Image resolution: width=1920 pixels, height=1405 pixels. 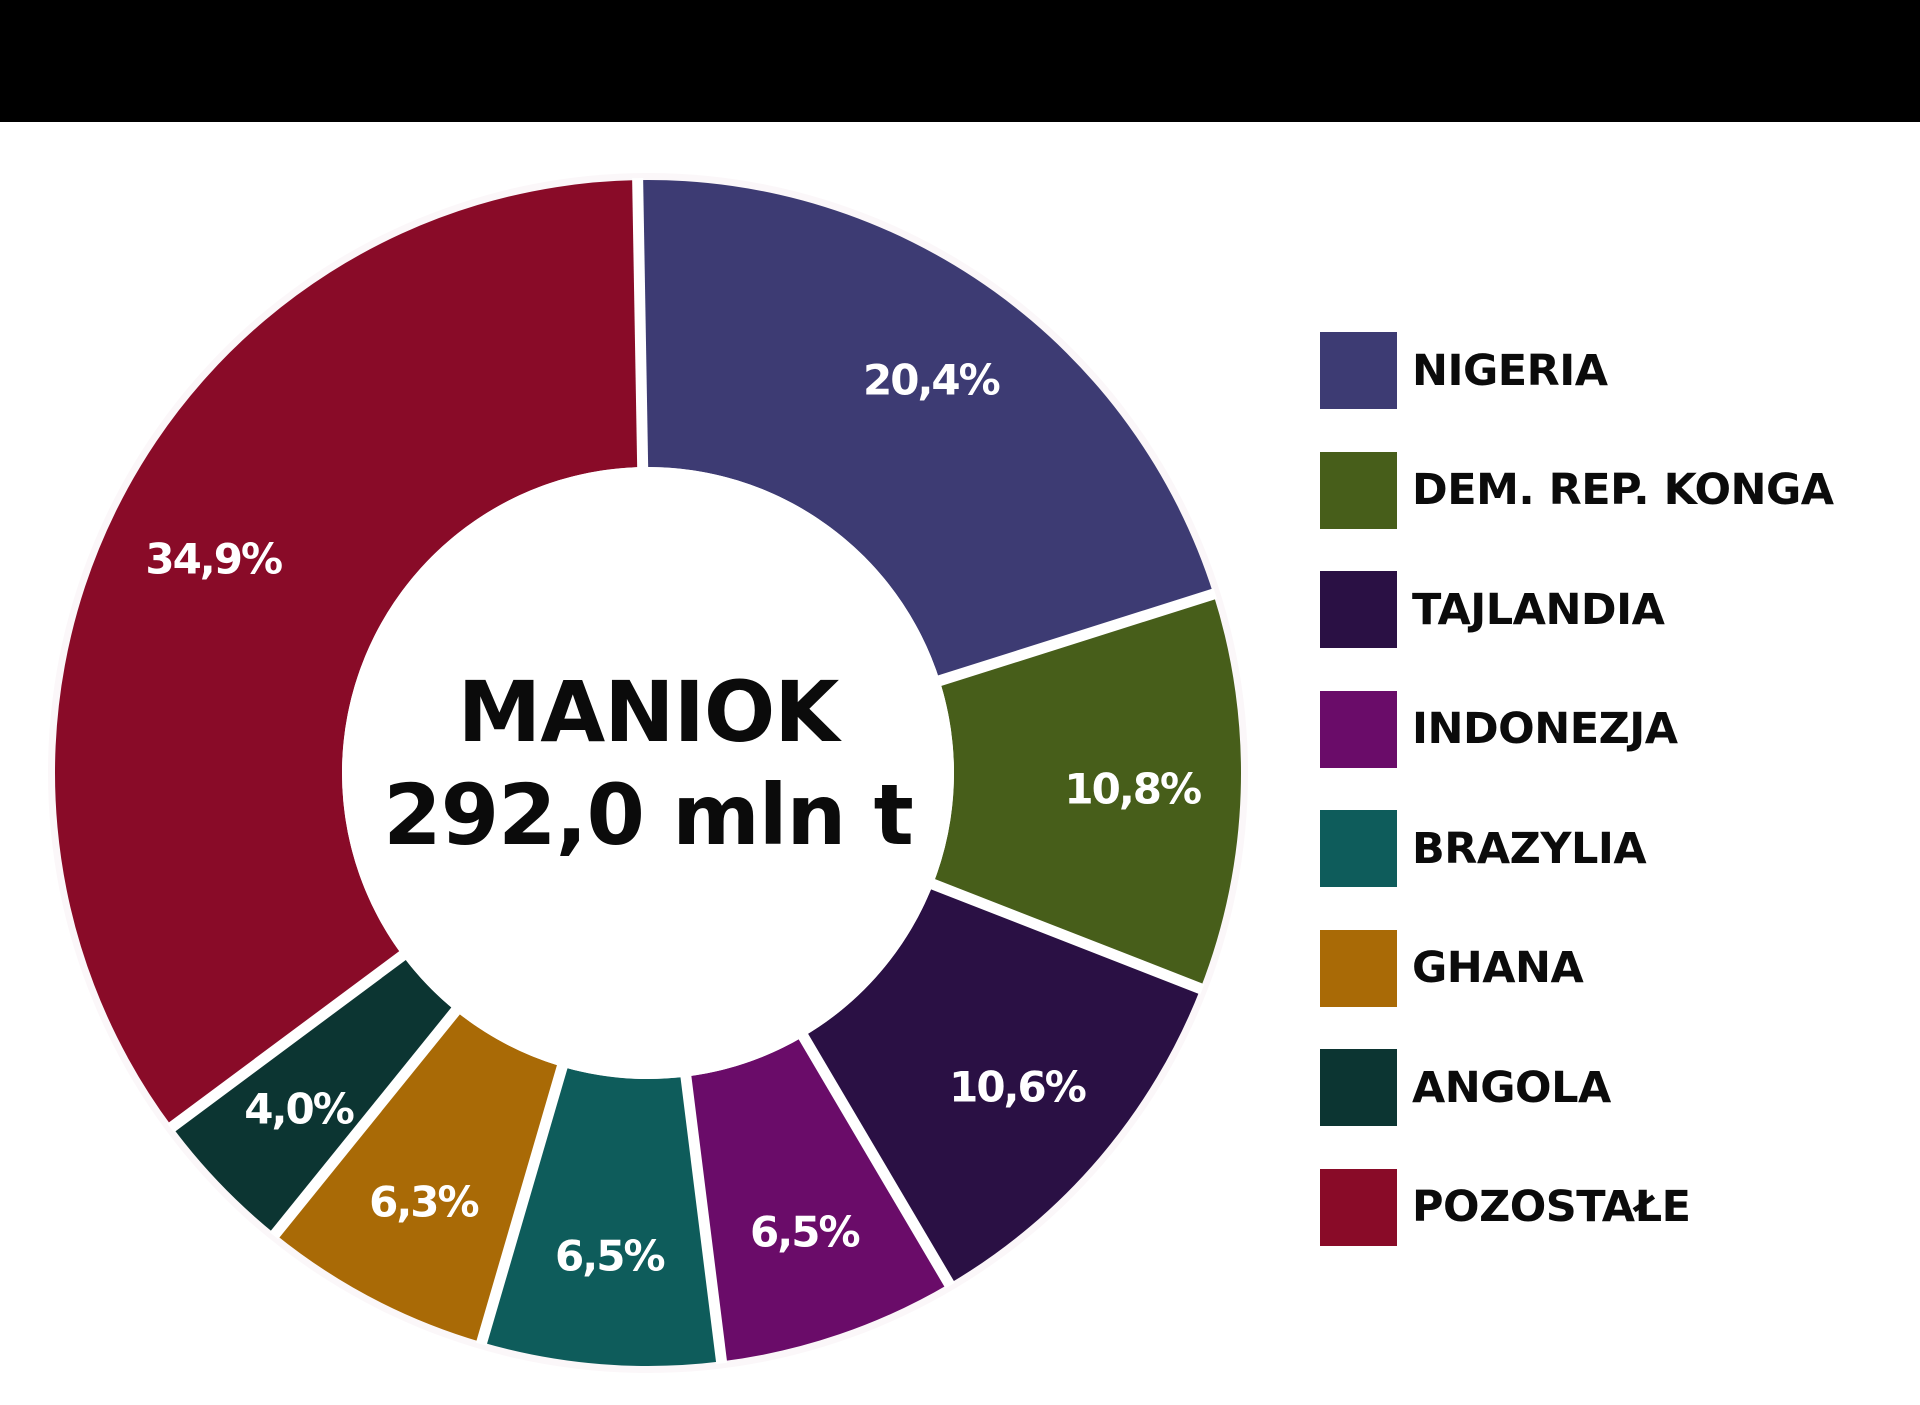 What do you see at coordinates (1538, 609) in the screenshot?
I see `legend-label: TAJLANDIA` at bounding box center [1538, 609].